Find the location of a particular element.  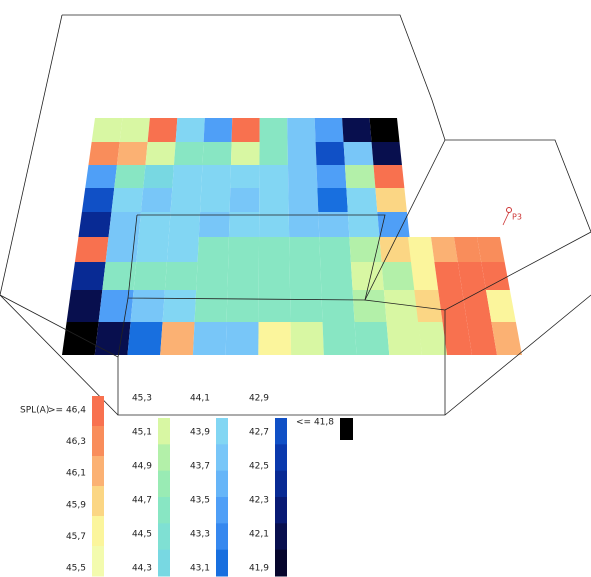

legend-label: 44,9 is located at coordinates (142, 467).